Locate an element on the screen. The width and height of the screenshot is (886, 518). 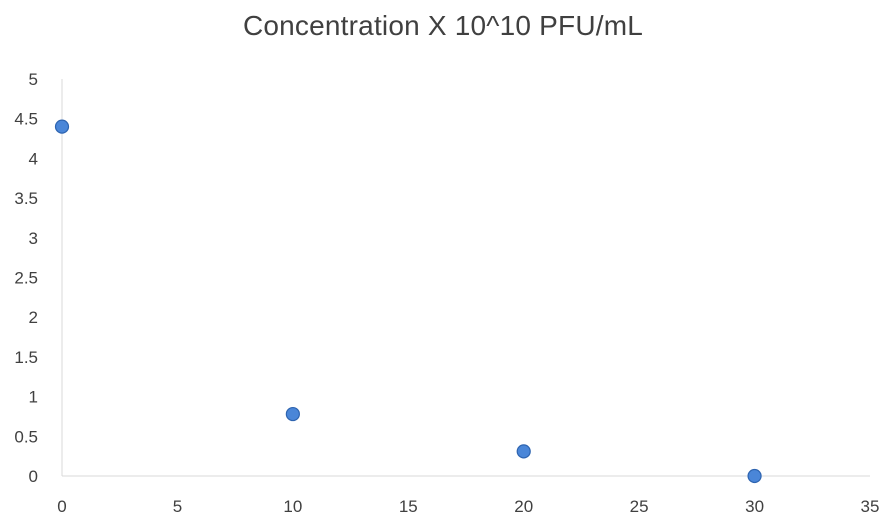
y-tick-label: 5 is located at coordinates (33, 79).